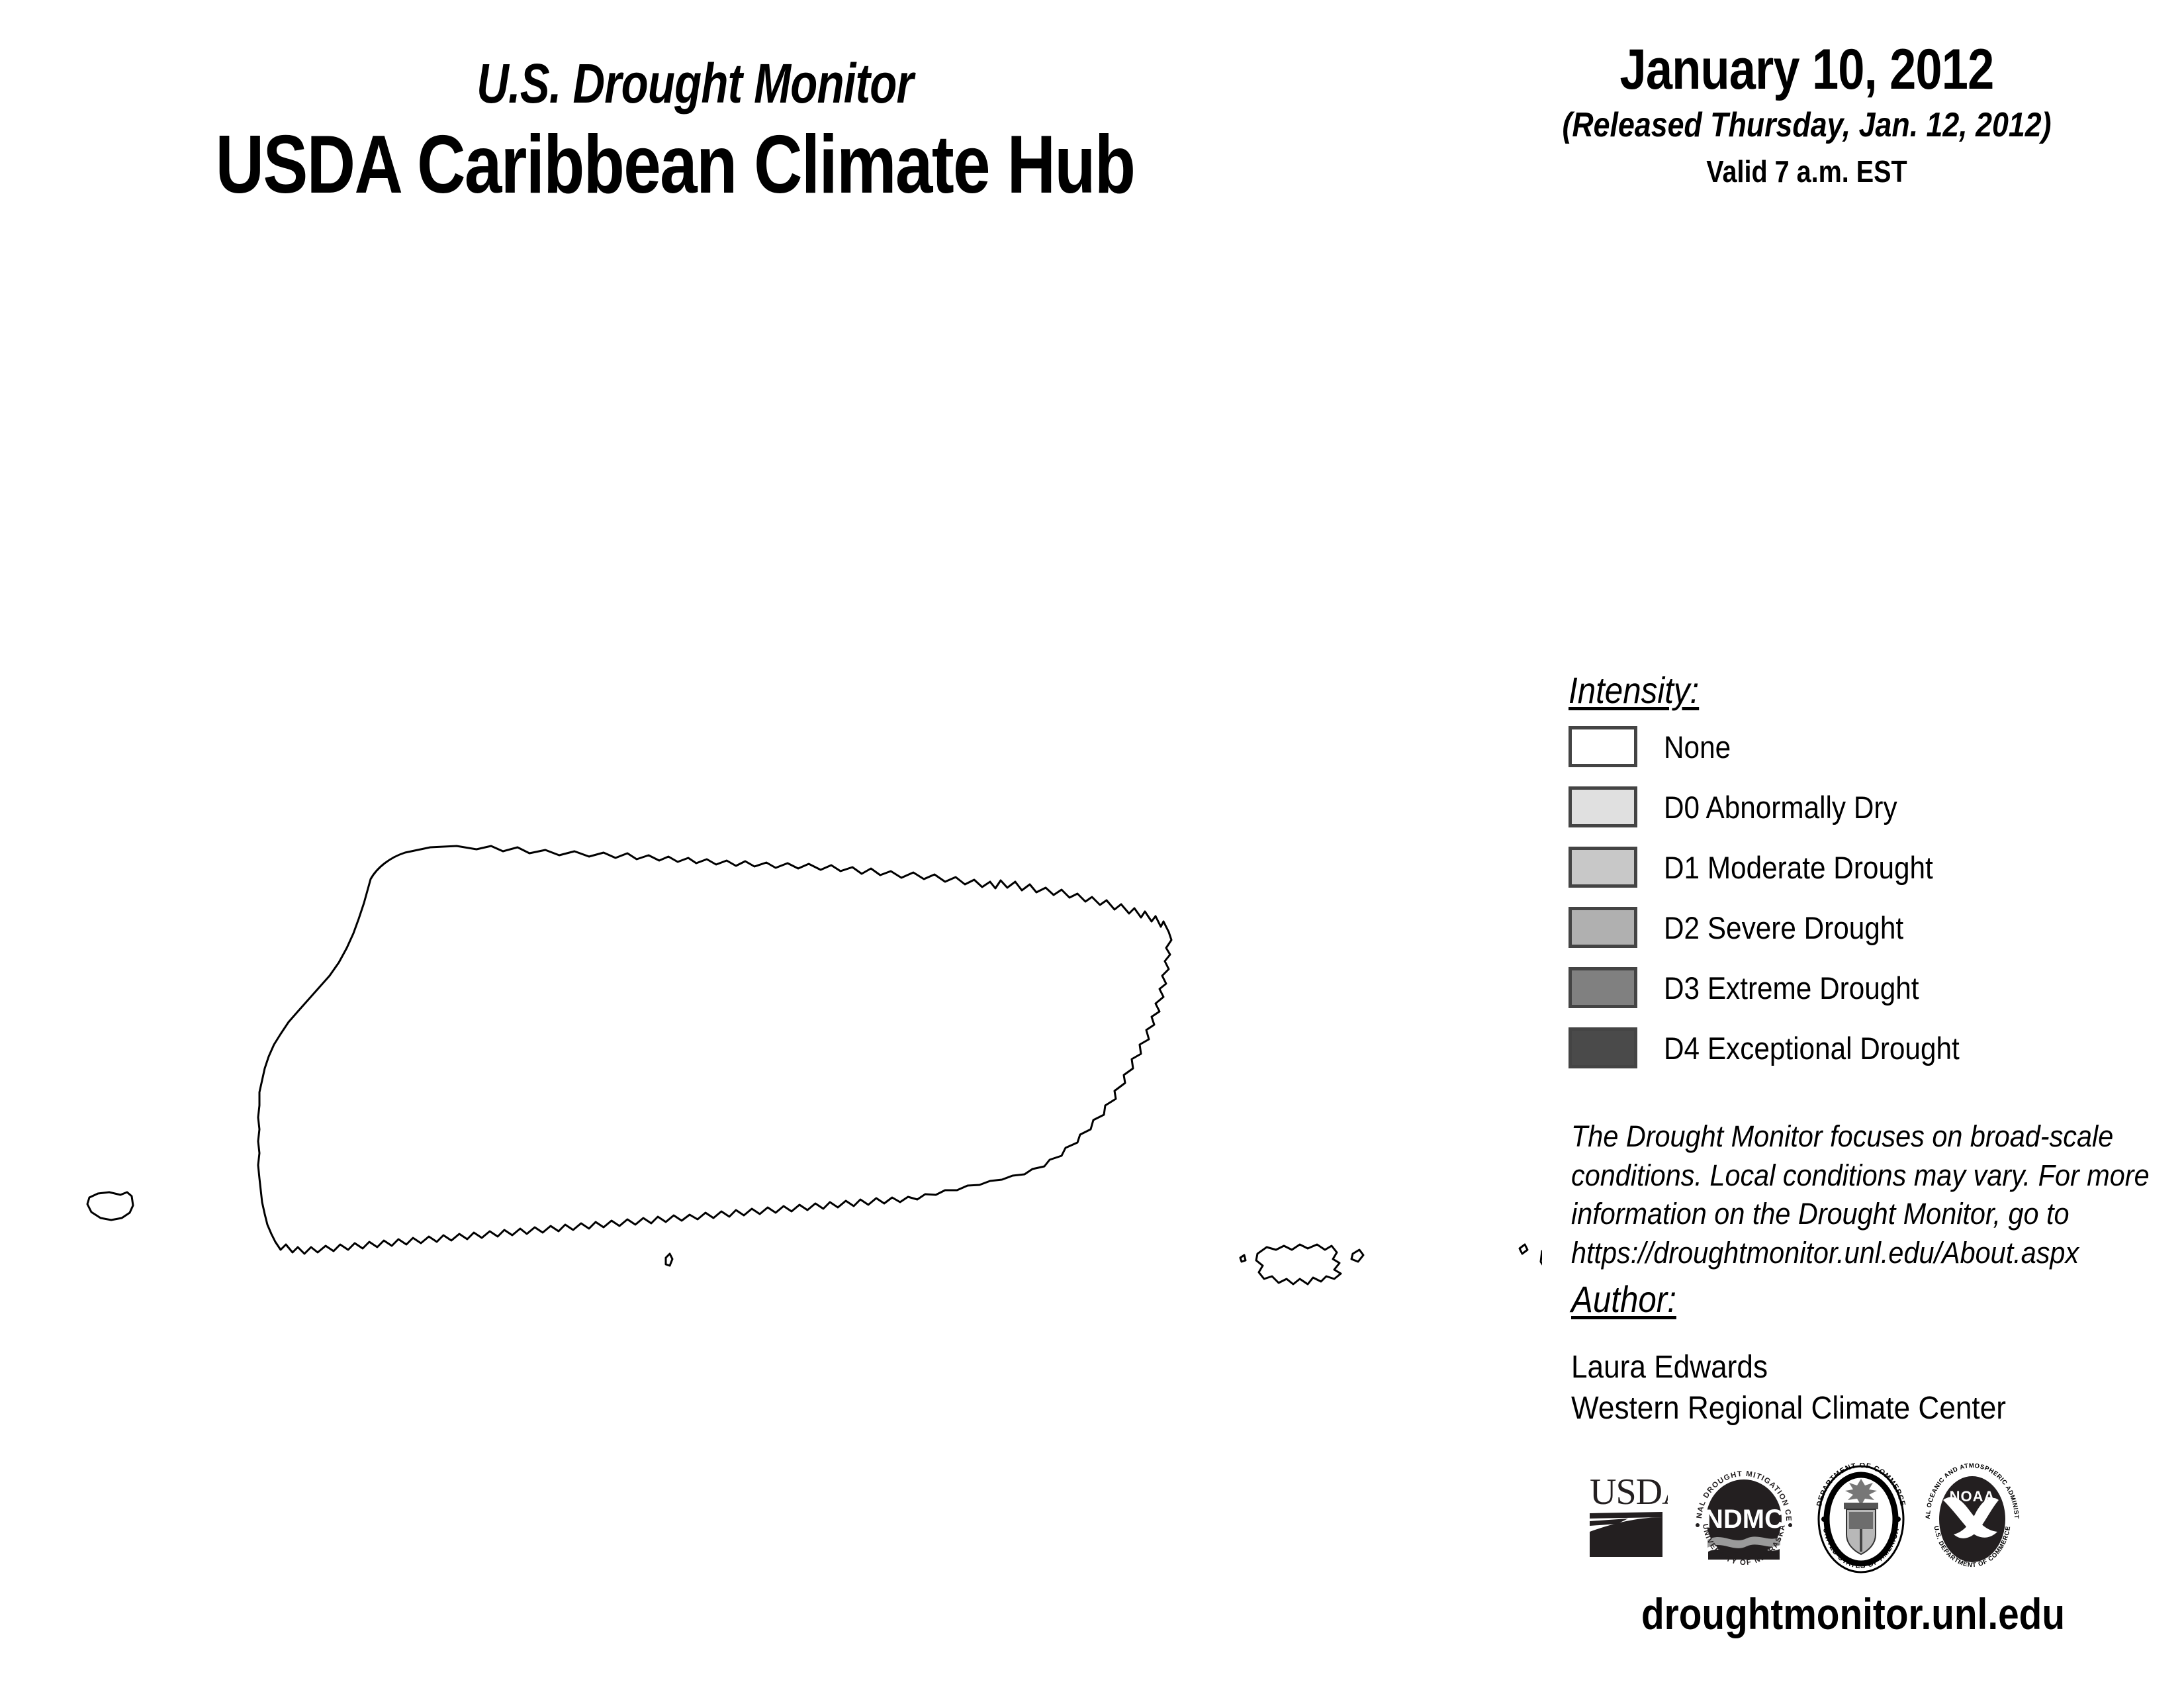 Image resolution: width=2184 pixels, height=1688 pixels. Describe the element at coordinates (1603, 806) in the screenshot. I see `legend-swatch-d0` at that location.